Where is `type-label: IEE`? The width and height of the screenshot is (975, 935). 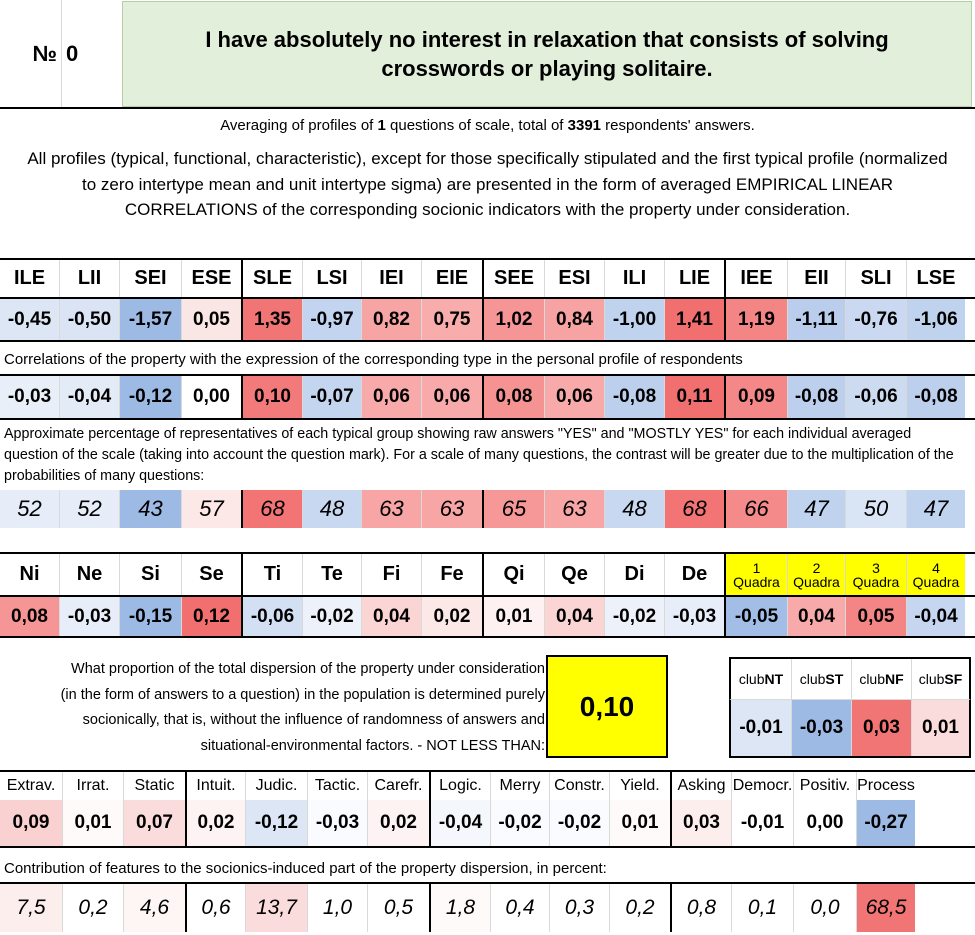 type-label: IEE is located at coordinates (755, 278).